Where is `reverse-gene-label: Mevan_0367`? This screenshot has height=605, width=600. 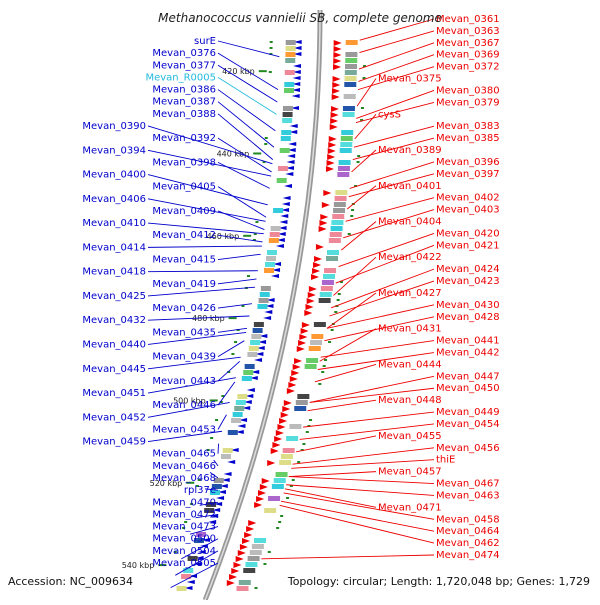 reverse-gene-label: Mevan_0367 is located at coordinates (468, 43).